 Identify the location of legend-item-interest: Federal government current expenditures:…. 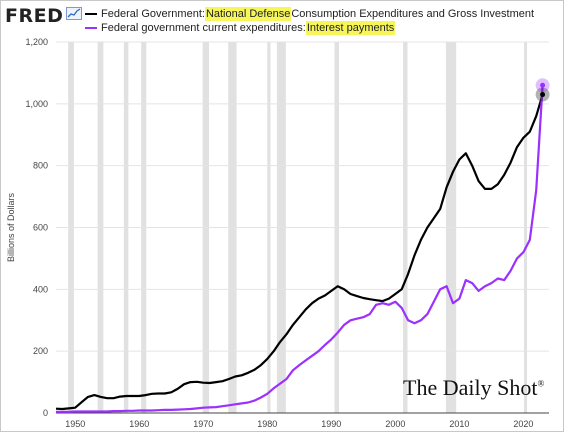
(309, 28).